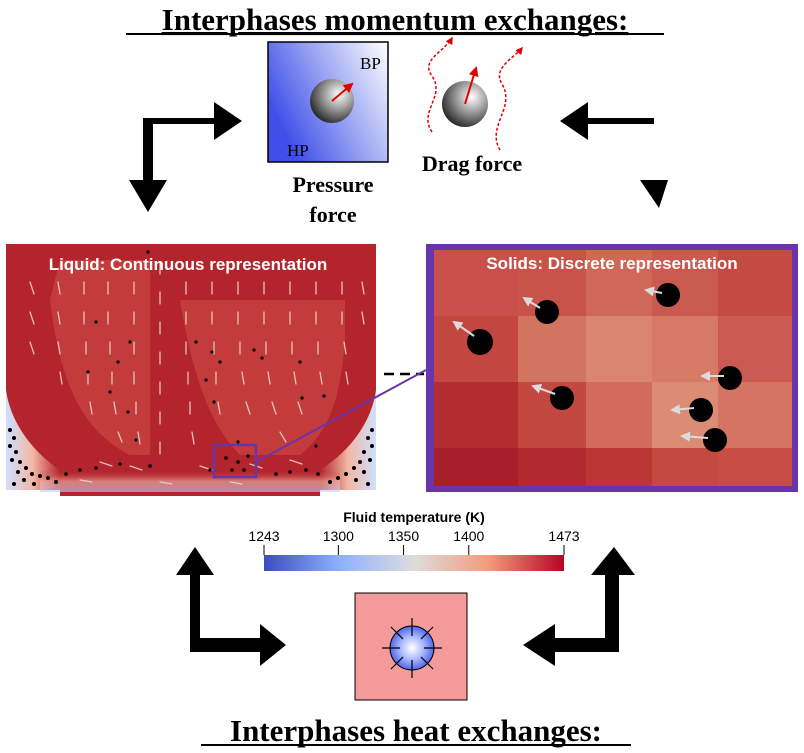 The height and width of the screenshot is (753, 804). I want to click on colorbar-tick-label: 1400, so click(468, 536).